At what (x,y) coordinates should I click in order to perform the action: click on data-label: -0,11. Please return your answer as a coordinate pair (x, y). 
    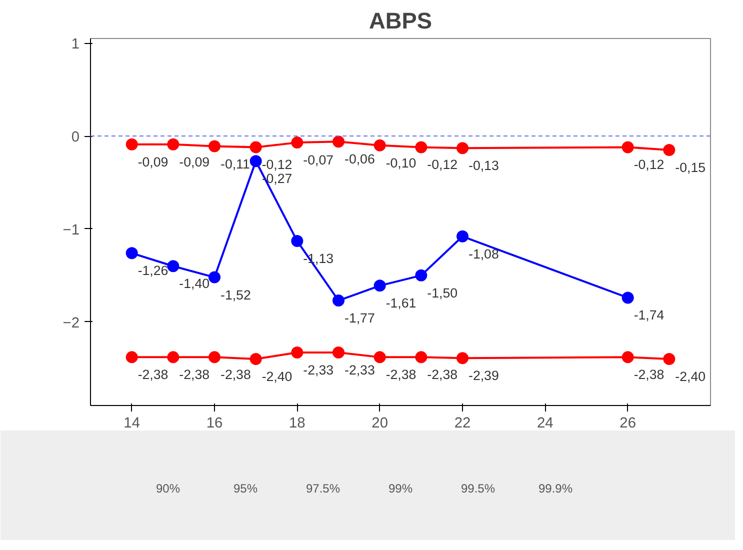
    Looking at the image, I should click on (235, 164).